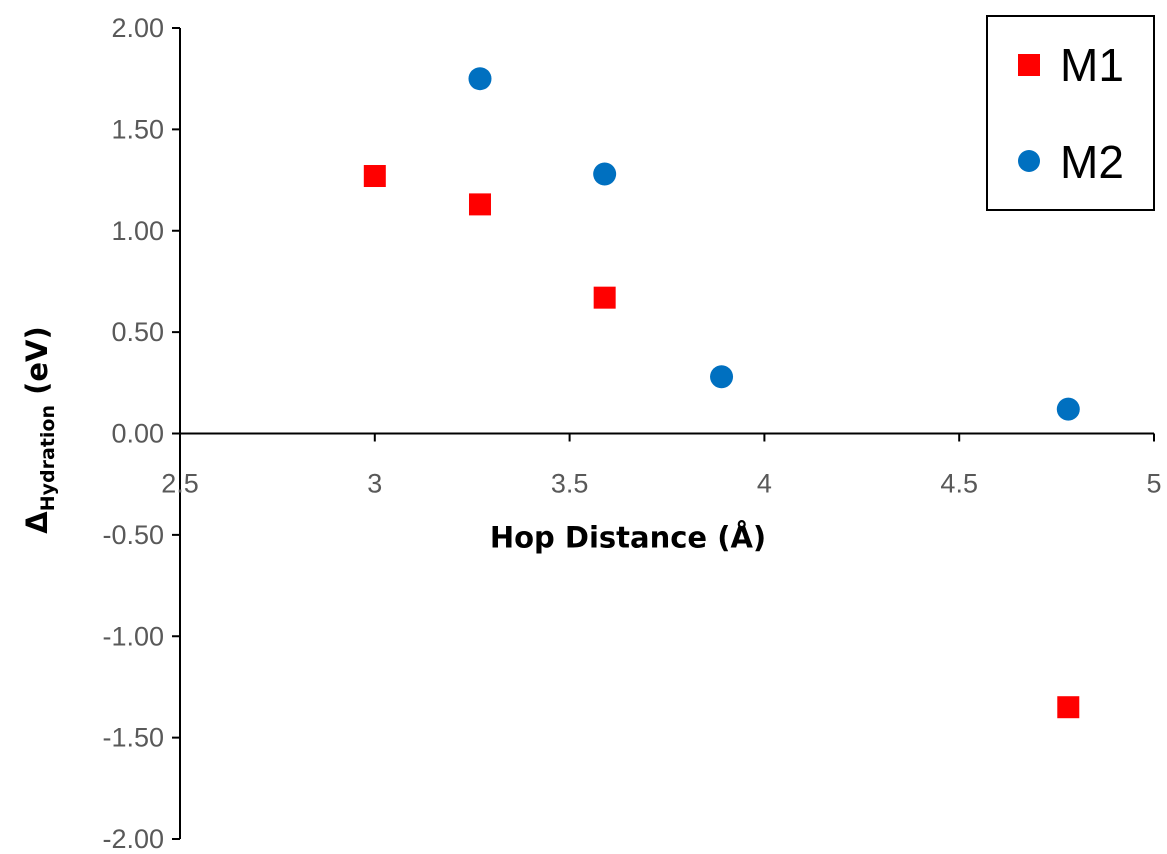 Image resolution: width=1167 pixels, height=854 pixels. I want to click on legend-marker-m2, so click(1029, 161).